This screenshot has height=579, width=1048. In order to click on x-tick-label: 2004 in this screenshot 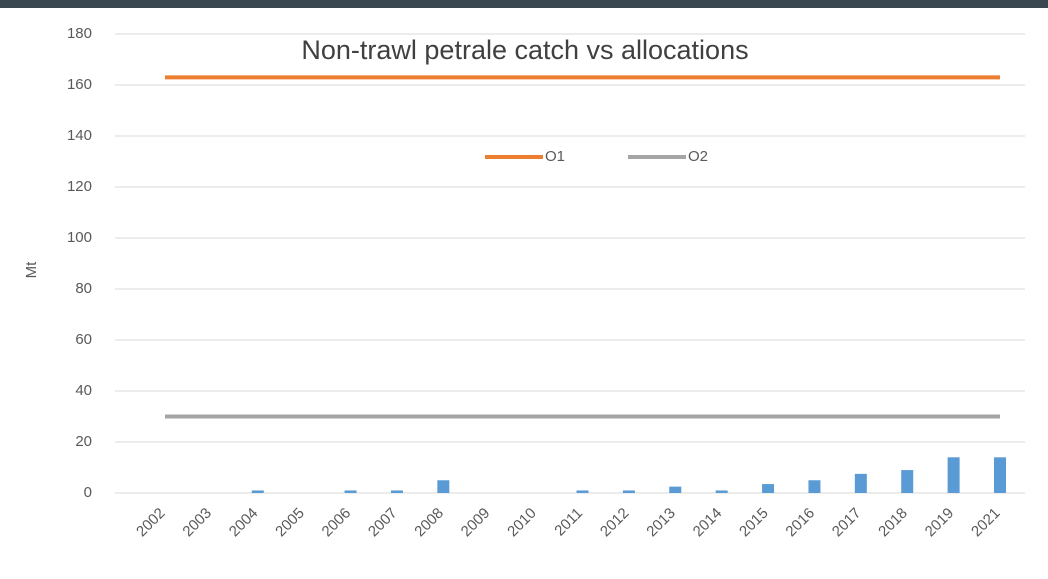, I will do `click(244, 523)`.